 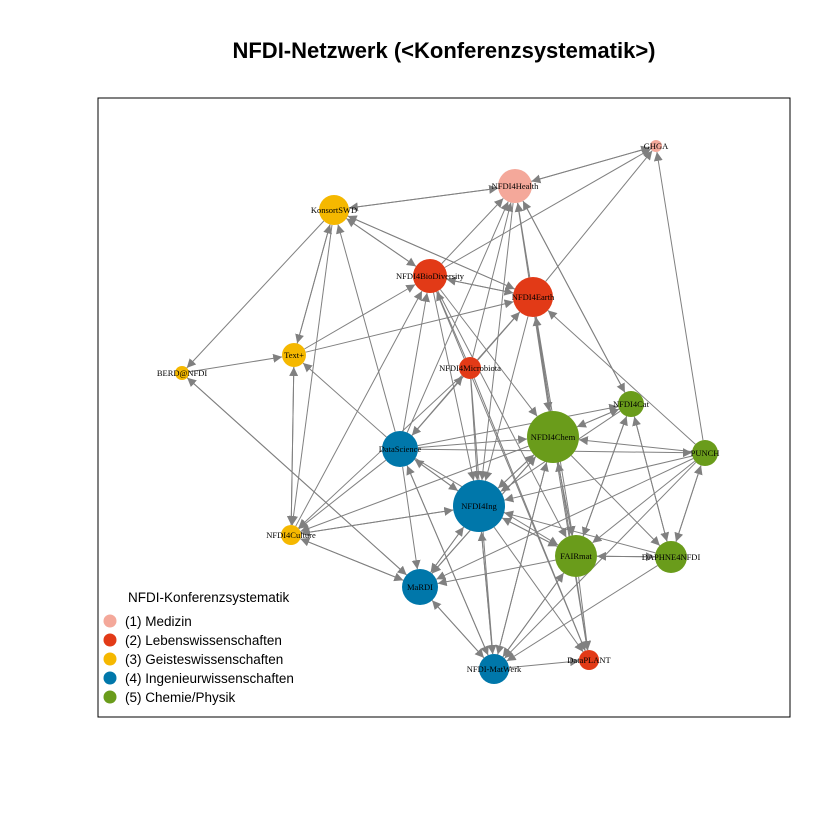 I want to click on edge-DataScience-to-NFDI4Chem, so click(x=472, y=442).